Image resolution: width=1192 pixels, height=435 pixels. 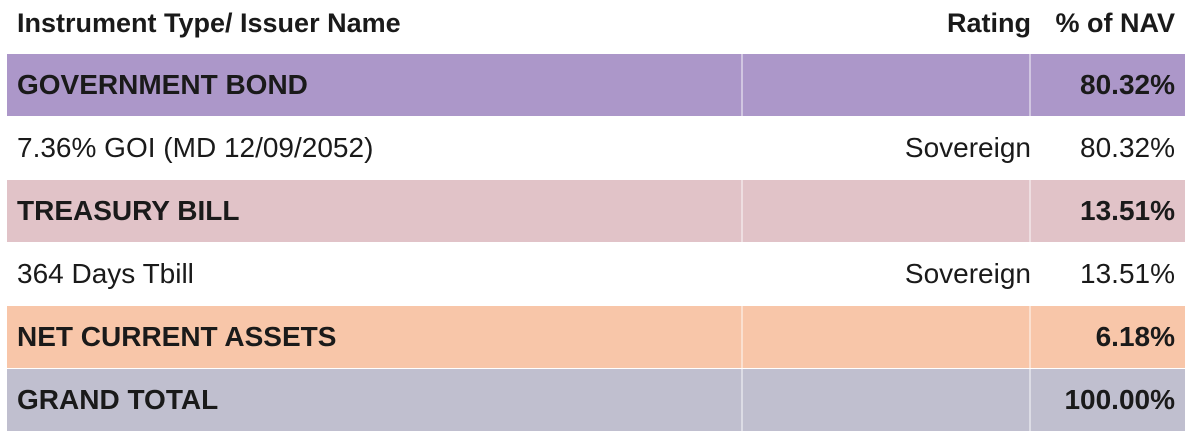 What do you see at coordinates (375, 211) in the screenshot?
I see `row-instrument-name: TREASURY BILL` at bounding box center [375, 211].